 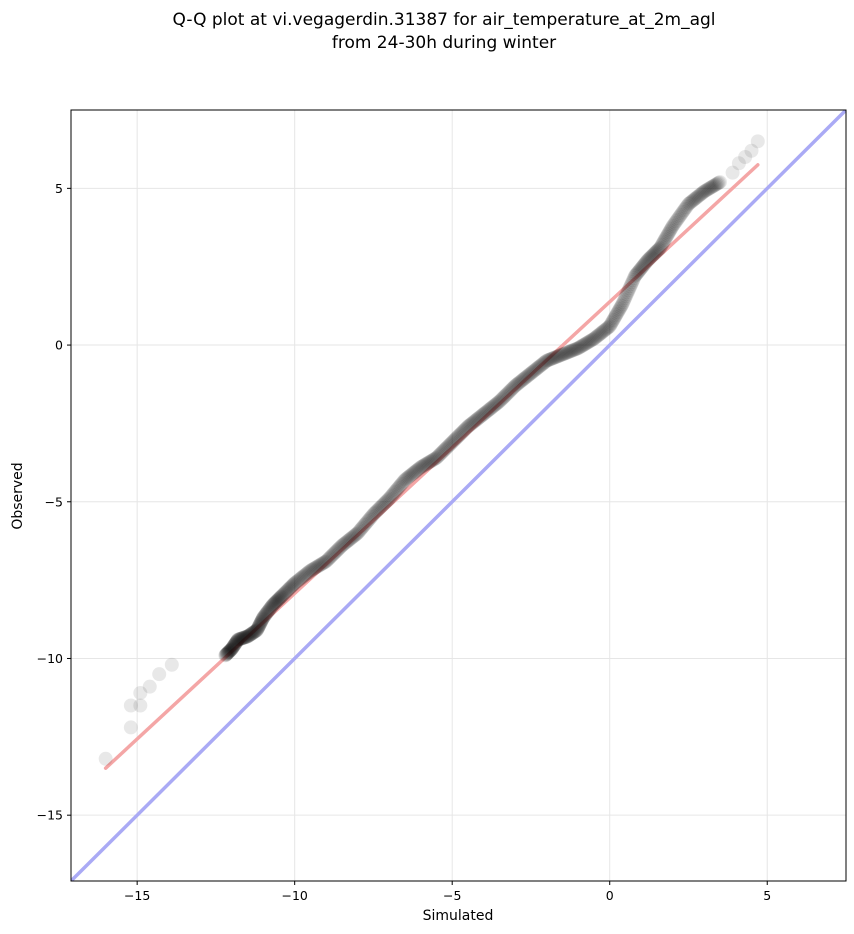 I want to click on x-tick-label: 0, so click(x=610, y=895).